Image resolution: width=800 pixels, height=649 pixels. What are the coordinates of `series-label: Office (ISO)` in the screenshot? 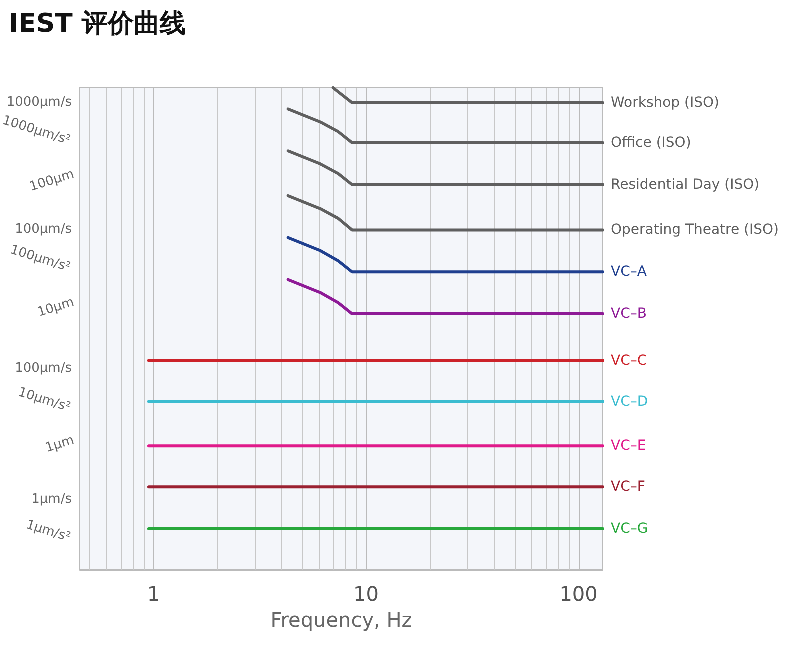 It's located at (651, 142).